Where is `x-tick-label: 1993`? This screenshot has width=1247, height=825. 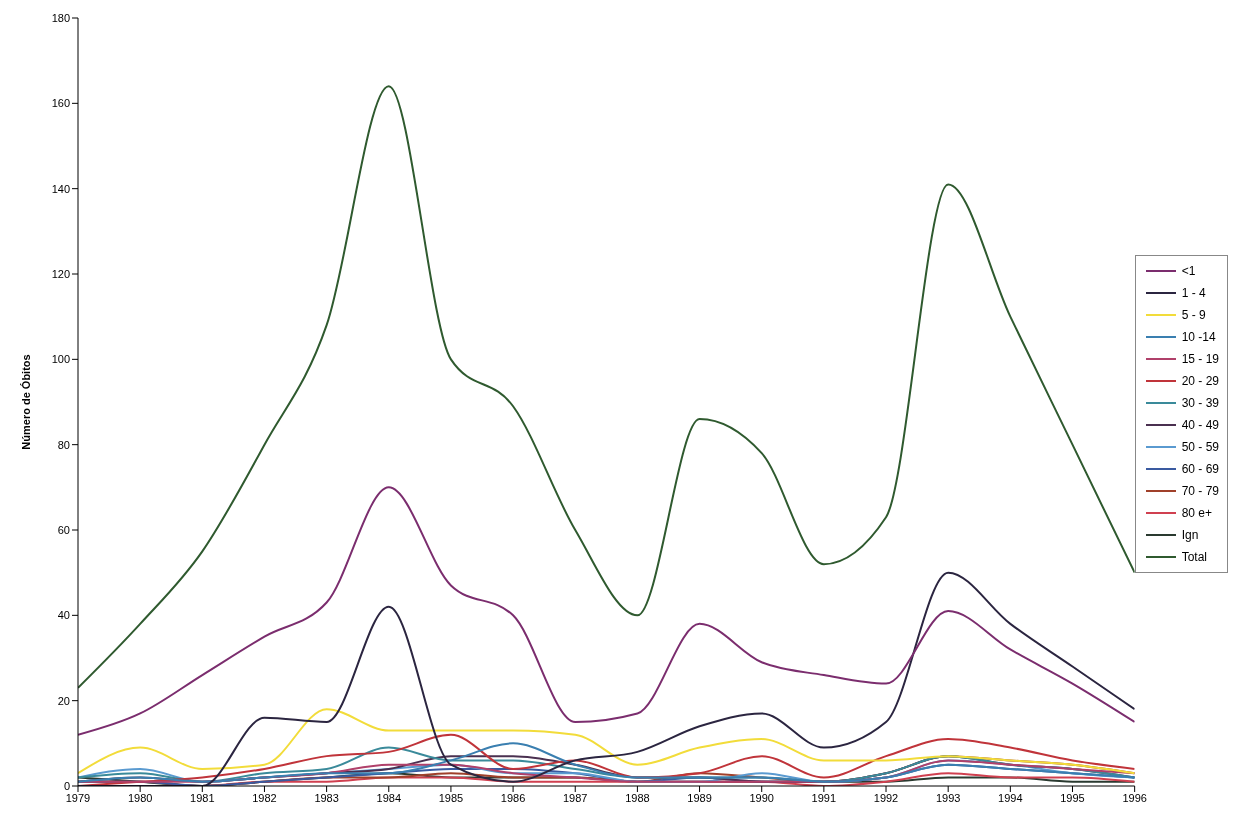
x-tick-label: 1993 is located at coordinates (948, 797).